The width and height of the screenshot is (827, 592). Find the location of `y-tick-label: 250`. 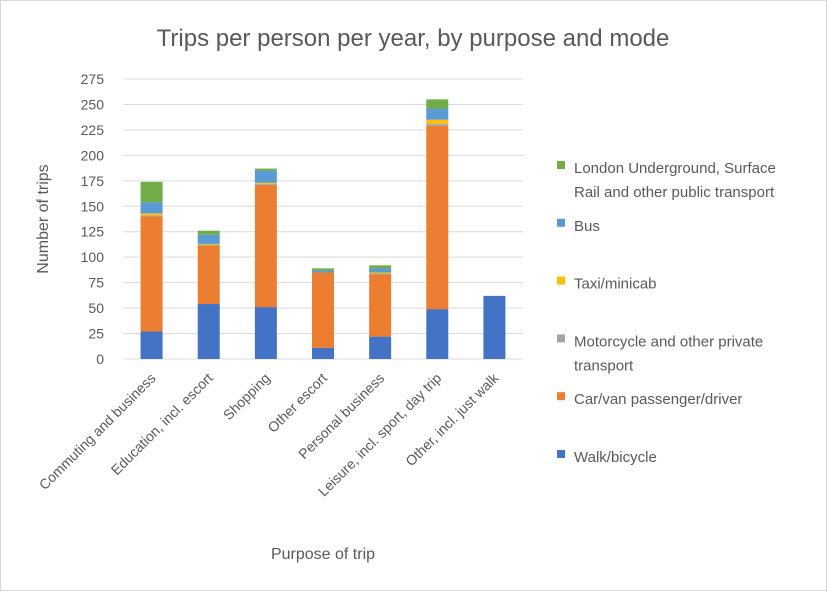

y-tick-label: 250 is located at coordinates (93, 104).